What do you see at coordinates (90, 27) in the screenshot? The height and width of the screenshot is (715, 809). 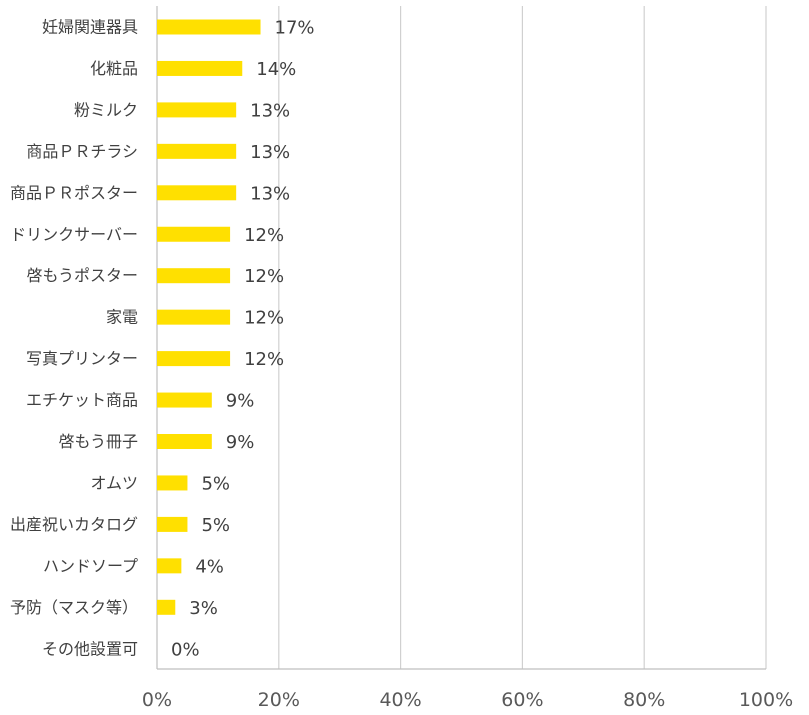 I see `category-label-1: 妊婦関連器具` at bounding box center [90, 27].